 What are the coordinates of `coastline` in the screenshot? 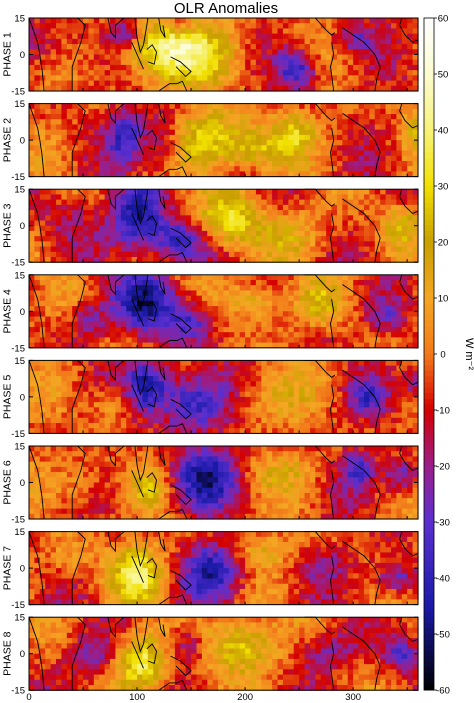 It's located at (361, 230).